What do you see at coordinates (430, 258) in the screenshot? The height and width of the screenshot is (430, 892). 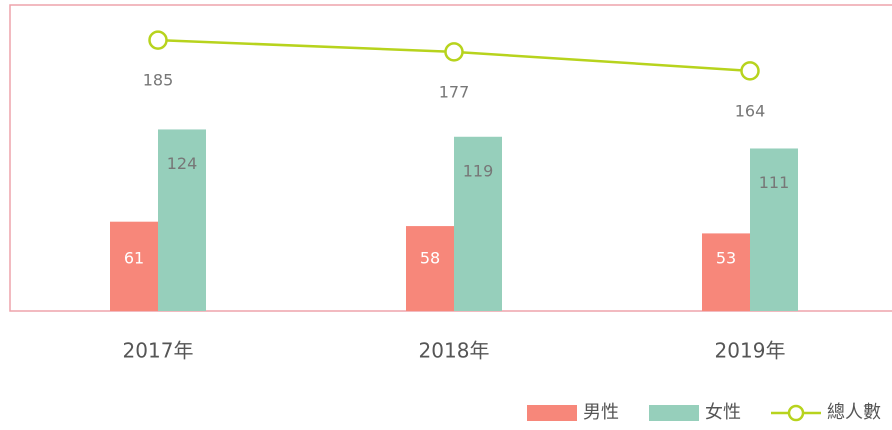 I see `data-label: 58` at bounding box center [430, 258].